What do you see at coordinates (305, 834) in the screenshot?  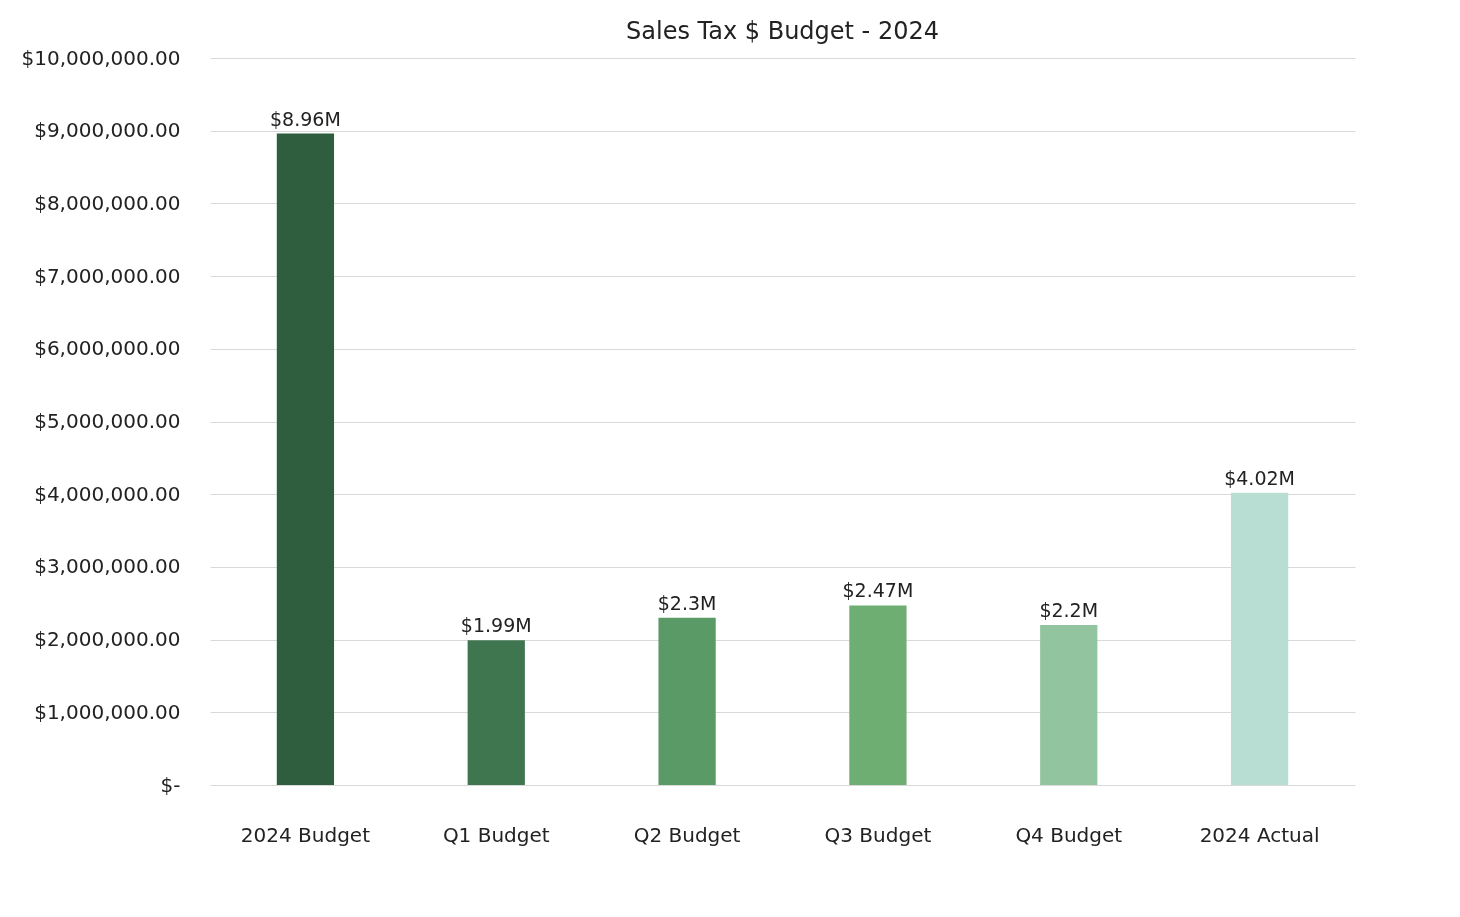 I see `x-tick-label: 2024 Budget` at bounding box center [305, 834].